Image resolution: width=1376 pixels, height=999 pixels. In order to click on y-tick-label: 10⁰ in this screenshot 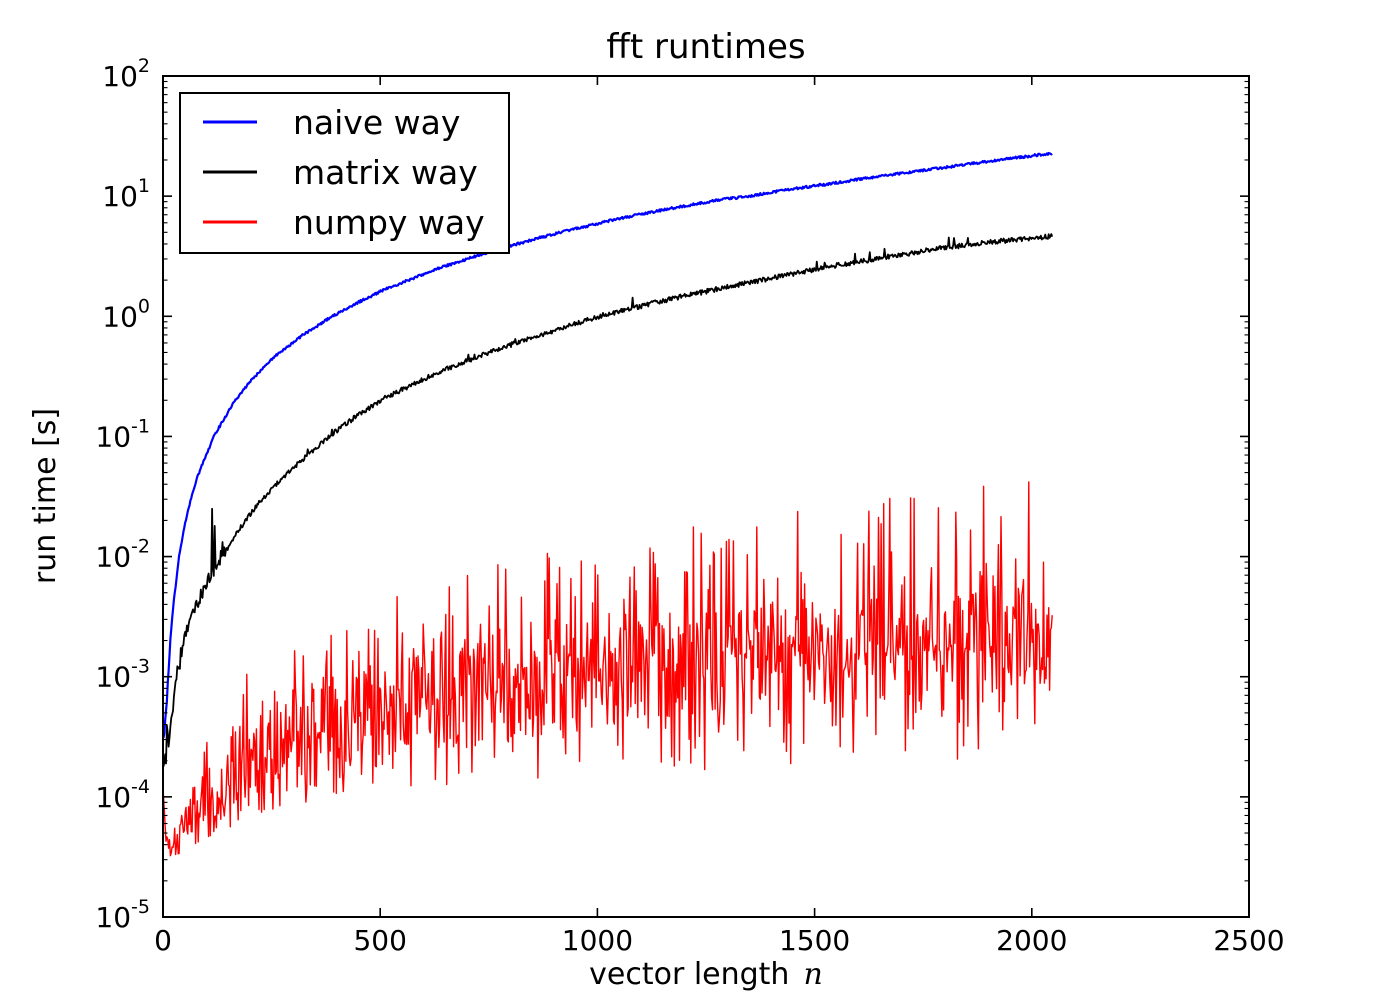, I will do `click(126, 314)`.